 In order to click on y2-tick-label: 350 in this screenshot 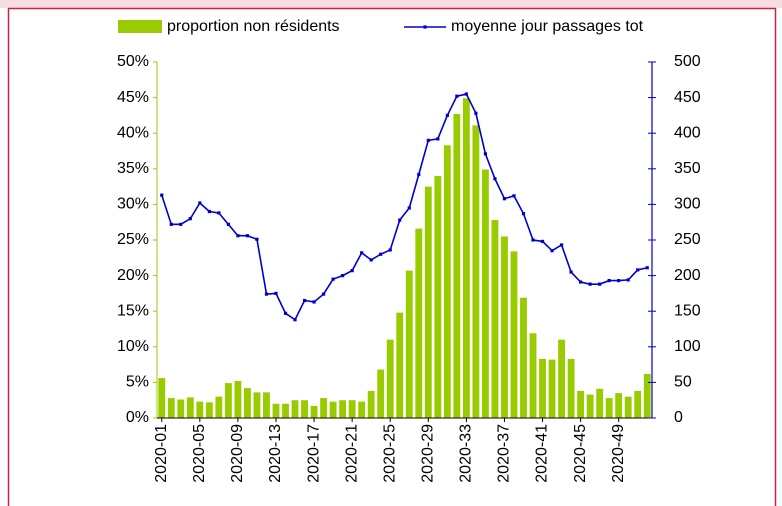, I will do `click(687, 168)`.